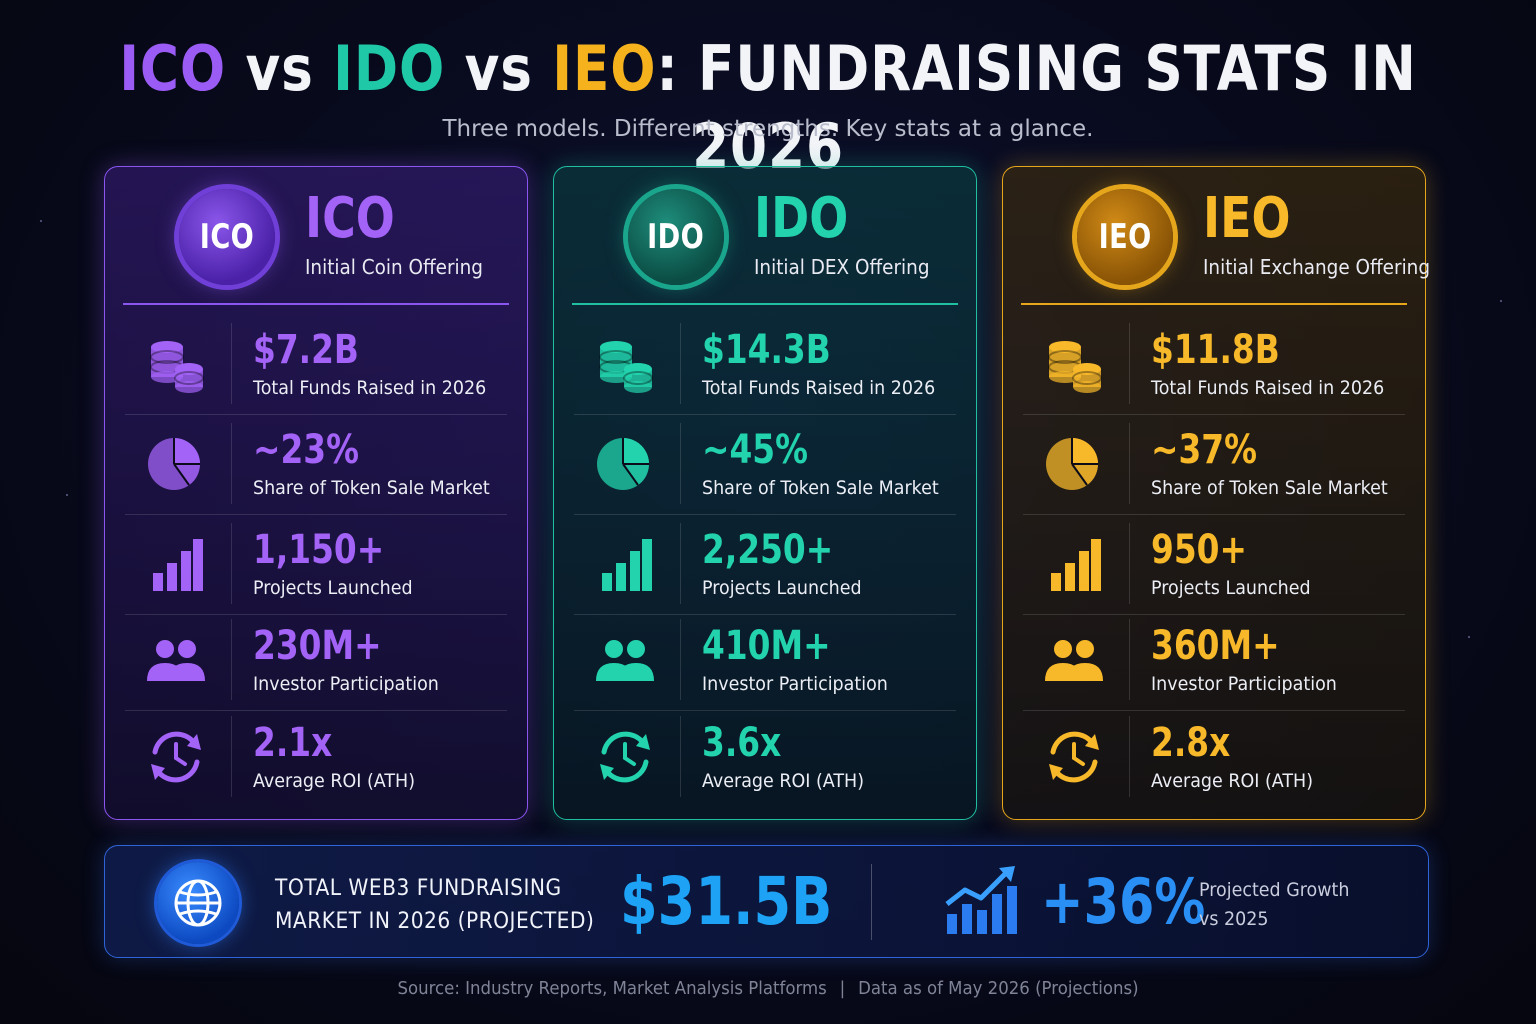 This screenshot has width=1536, height=1024. I want to click on coin-badge-icon: IEO, so click(1125, 237).